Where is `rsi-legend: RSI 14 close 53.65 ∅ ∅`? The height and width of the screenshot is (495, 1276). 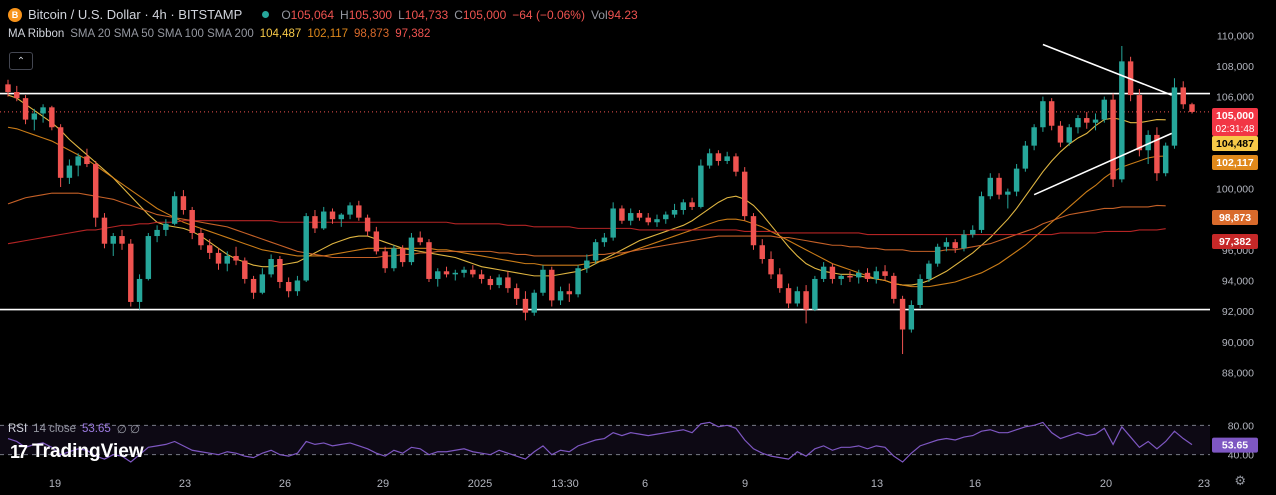 rsi-legend: RSI 14 close 53.65 ∅ ∅ is located at coordinates (74, 429).